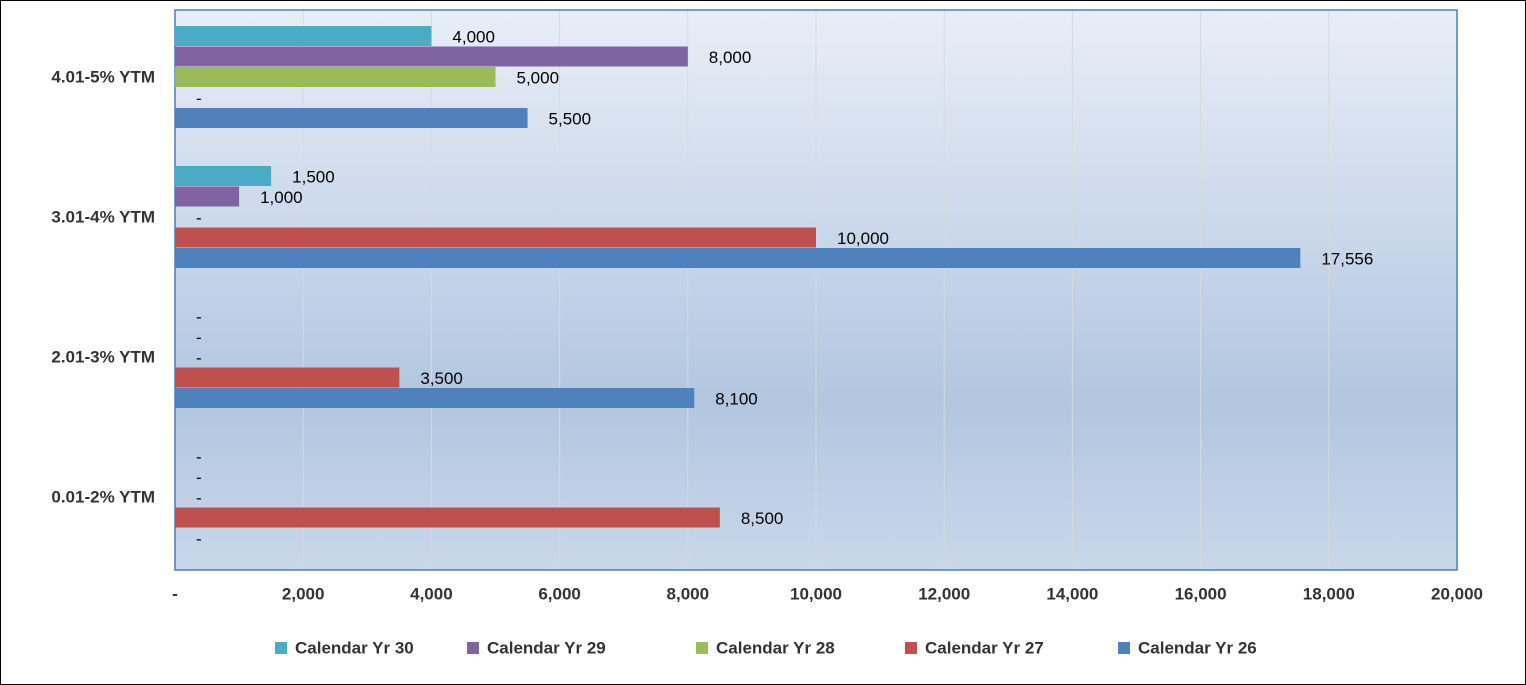  Describe the element at coordinates (103, 496) in the screenshot. I see `y-tick-label: 0.01-2% YTM` at that location.